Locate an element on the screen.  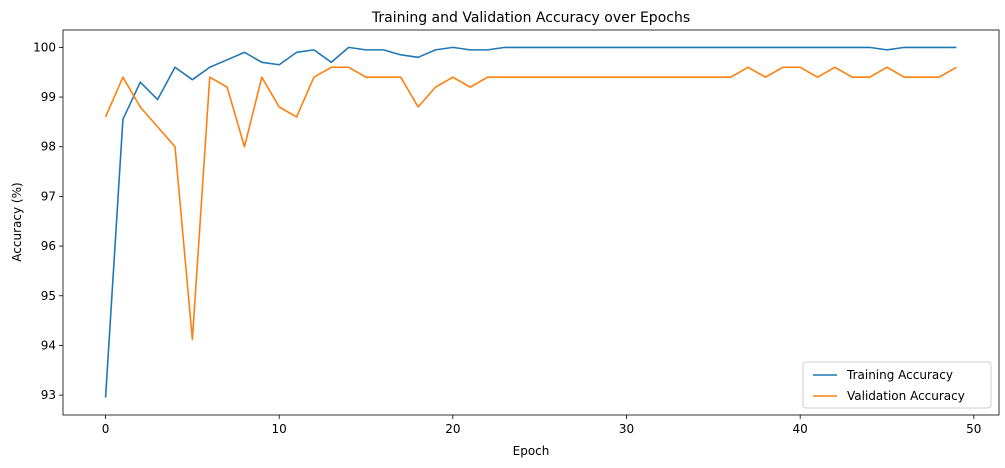
y-tick-label: 95 is located at coordinates (48, 296).